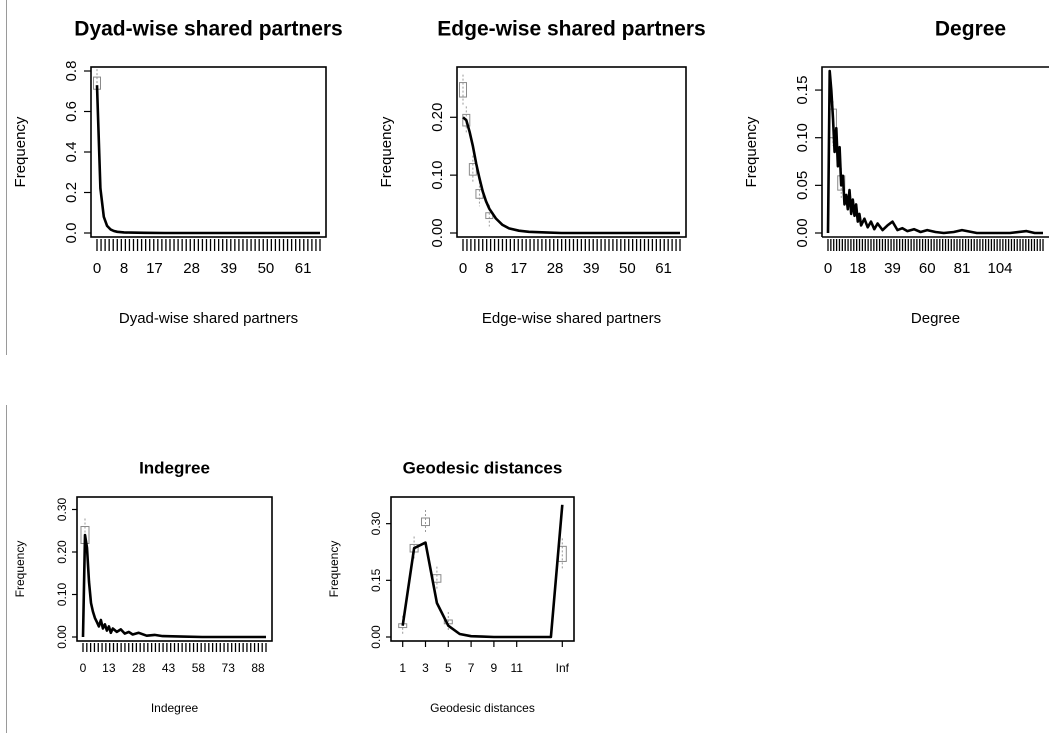 The width and height of the screenshot is (1049, 733). What do you see at coordinates (489, 268) in the screenshot?
I see `panel2-xtick-label: 8` at bounding box center [489, 268].